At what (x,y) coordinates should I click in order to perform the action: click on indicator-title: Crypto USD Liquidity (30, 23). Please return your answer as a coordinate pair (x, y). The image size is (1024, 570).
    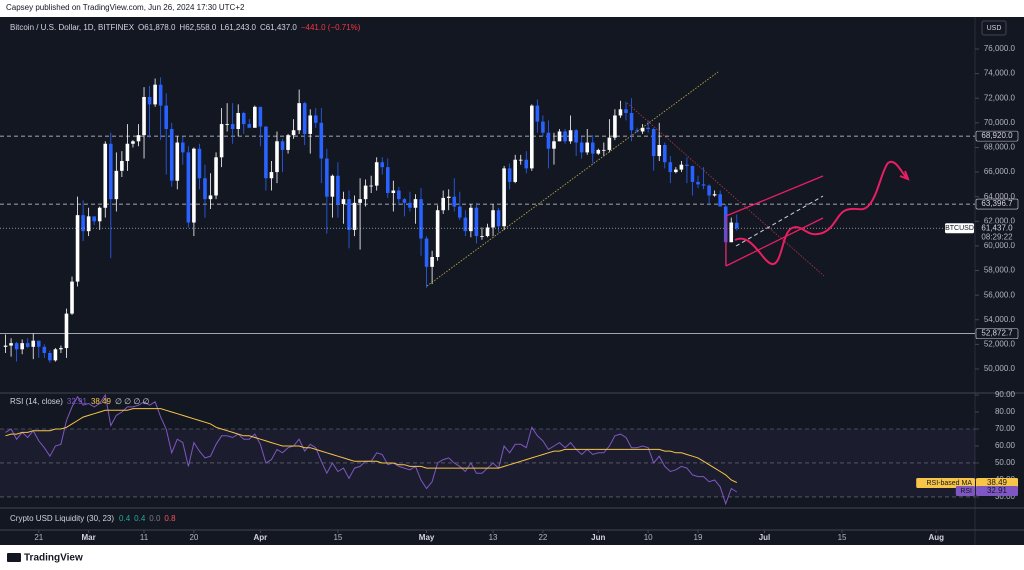
    Looking at the image, I should click on (62, 518).